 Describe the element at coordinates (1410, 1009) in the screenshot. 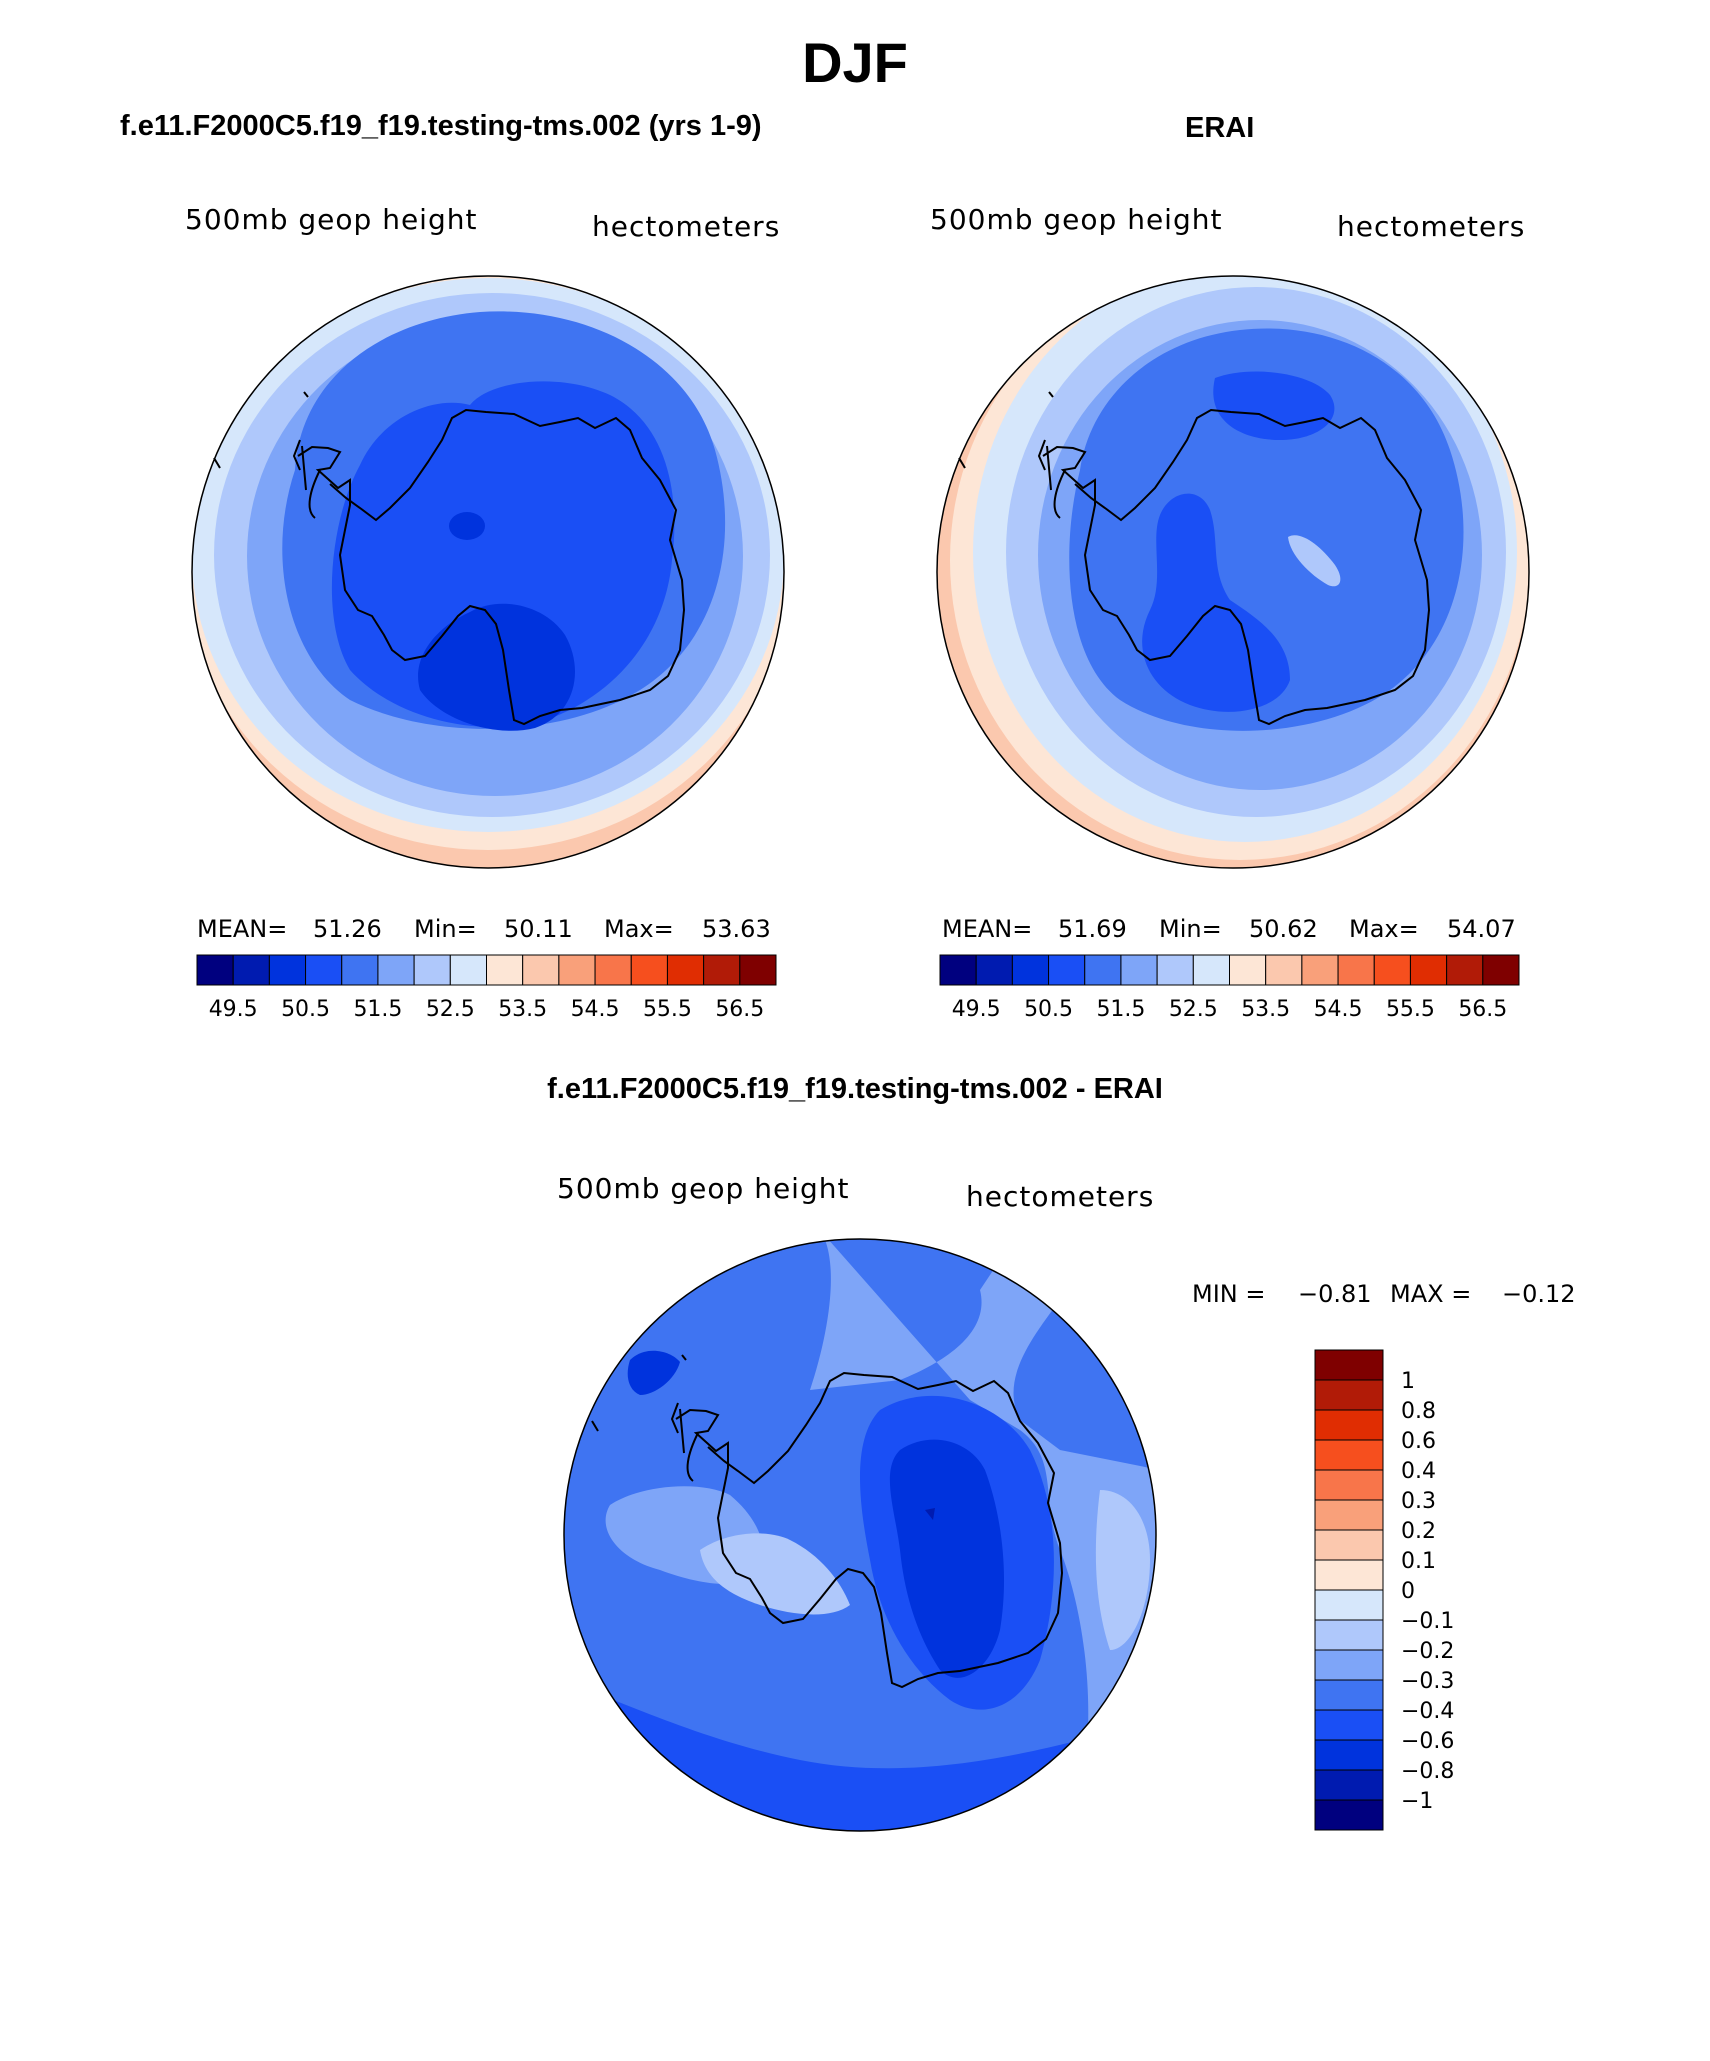

I see `panel2-colorbar-tick-label: 55.5` at that location.